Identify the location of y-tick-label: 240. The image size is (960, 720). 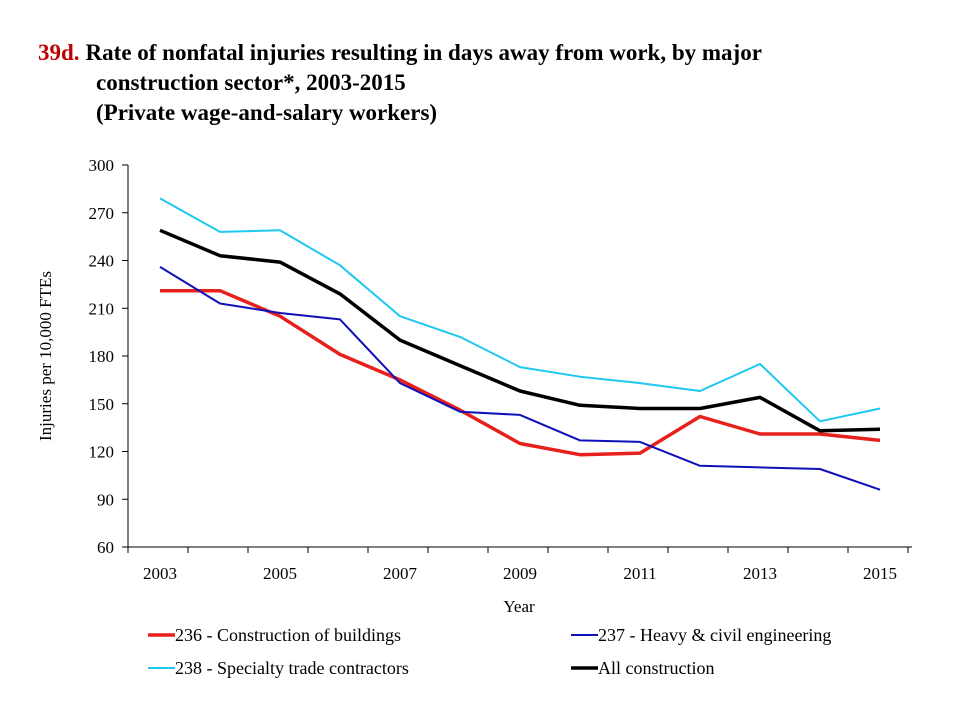
(102, 261).